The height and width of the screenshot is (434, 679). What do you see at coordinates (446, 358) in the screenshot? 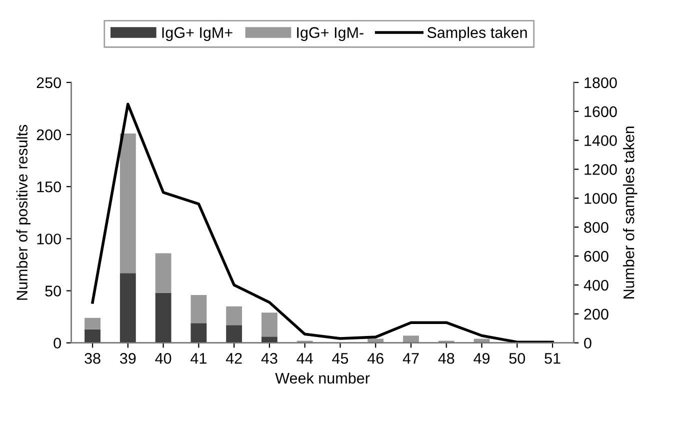
I see `x-tick-label: 48` at bounding box center [446, 358].